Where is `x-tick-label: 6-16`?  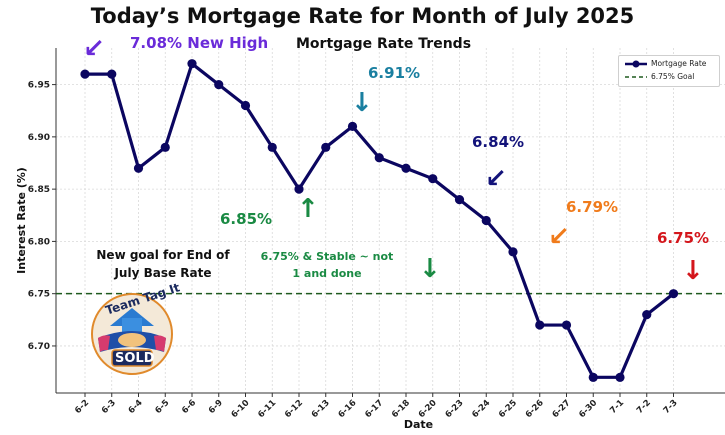 x-tick-label: 6-16 is located at coordinates (348, 409).